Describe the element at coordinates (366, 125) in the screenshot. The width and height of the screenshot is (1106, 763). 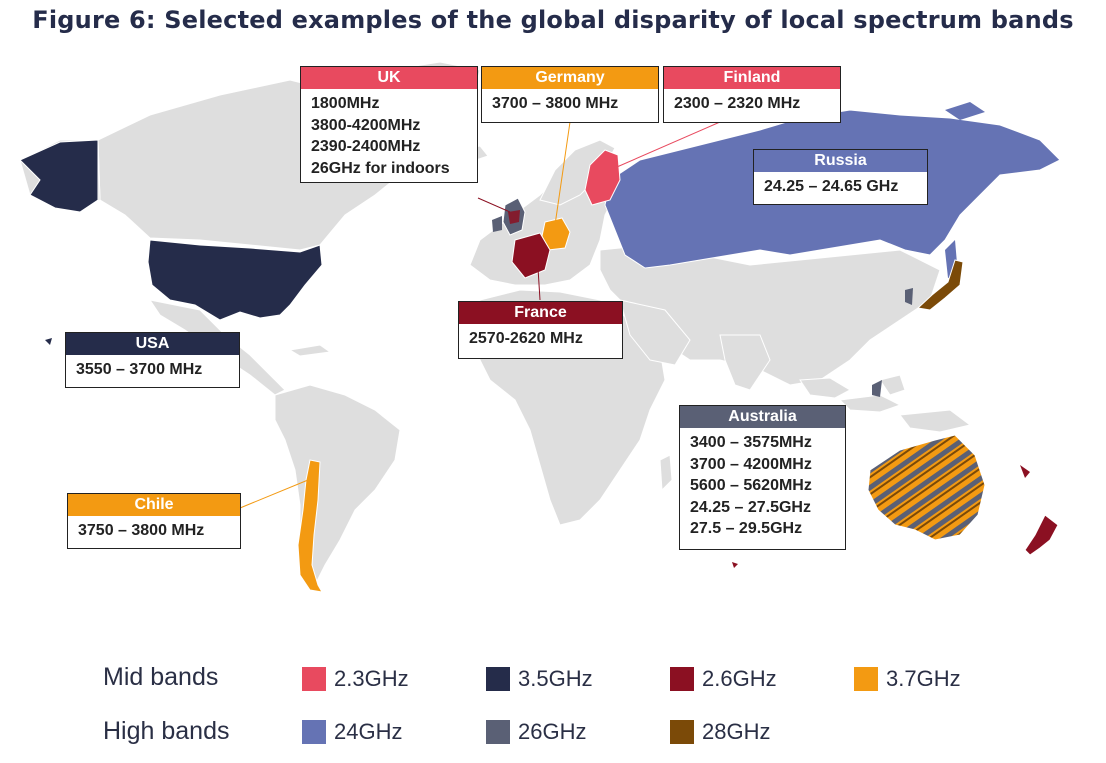
I see `uk-band: 3800-4200MHz` at that location.